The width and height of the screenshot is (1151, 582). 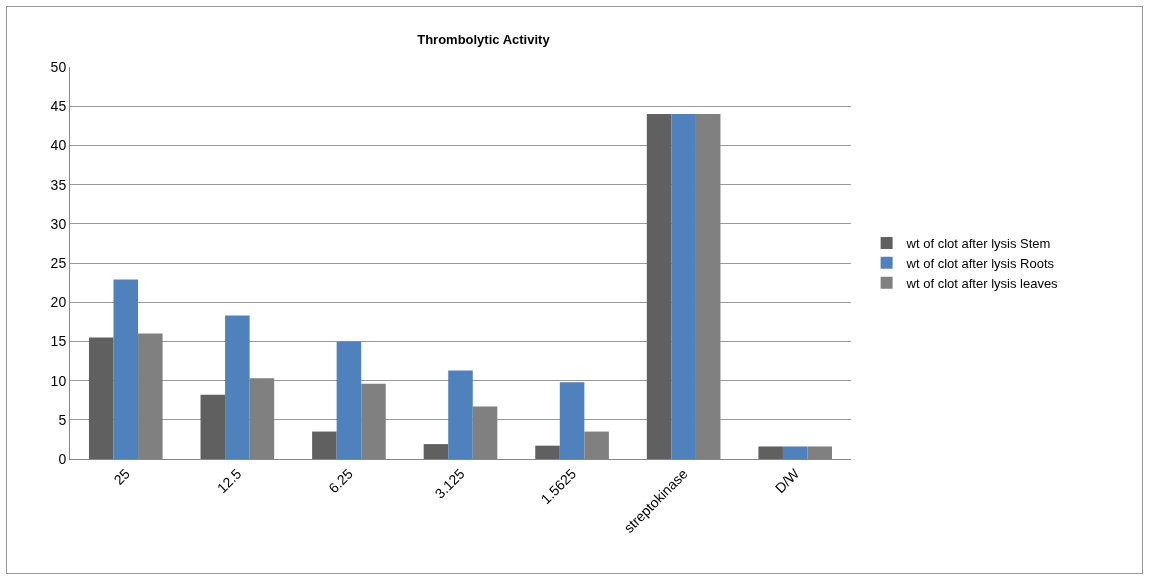 What do you see at coordinates (58, 145) in the screenshot?
I see `y-tick-label: 40` at bounding box center [58, 145].